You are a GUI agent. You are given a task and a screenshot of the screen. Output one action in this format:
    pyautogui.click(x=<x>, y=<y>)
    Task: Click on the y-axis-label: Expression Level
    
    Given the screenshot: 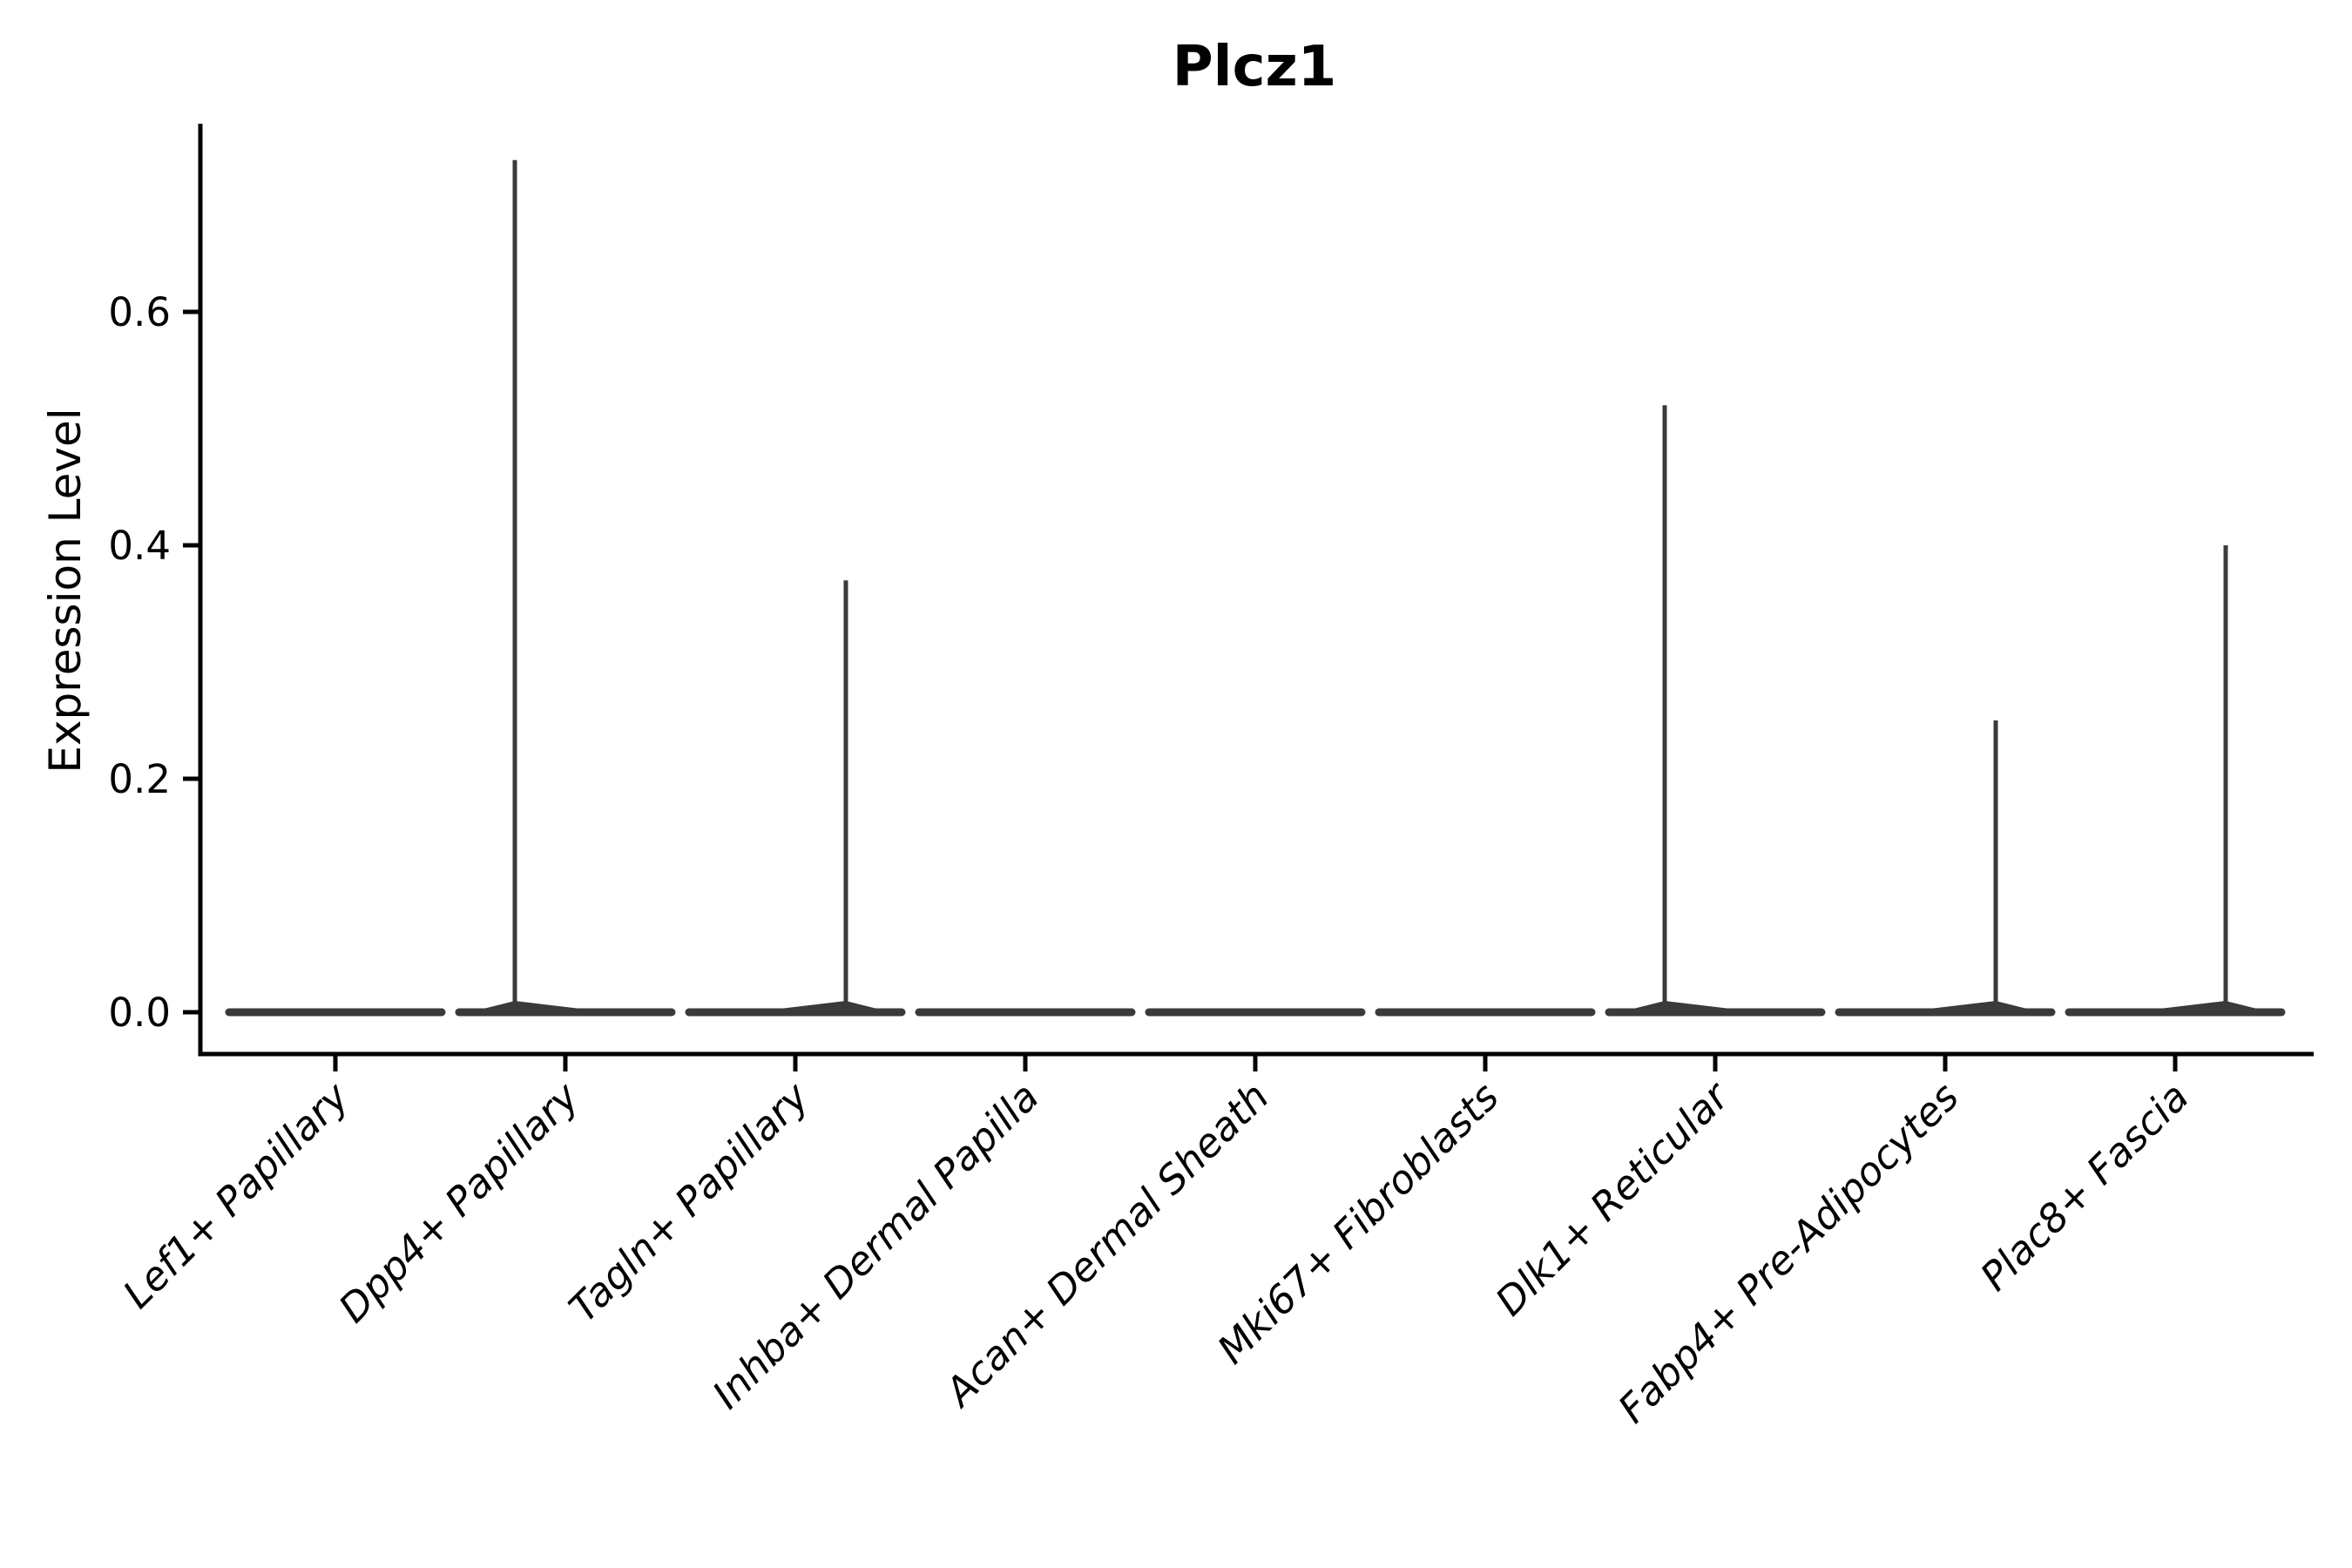 What is the action you would take?
    pyautogui.click(x=66, y=590)
    